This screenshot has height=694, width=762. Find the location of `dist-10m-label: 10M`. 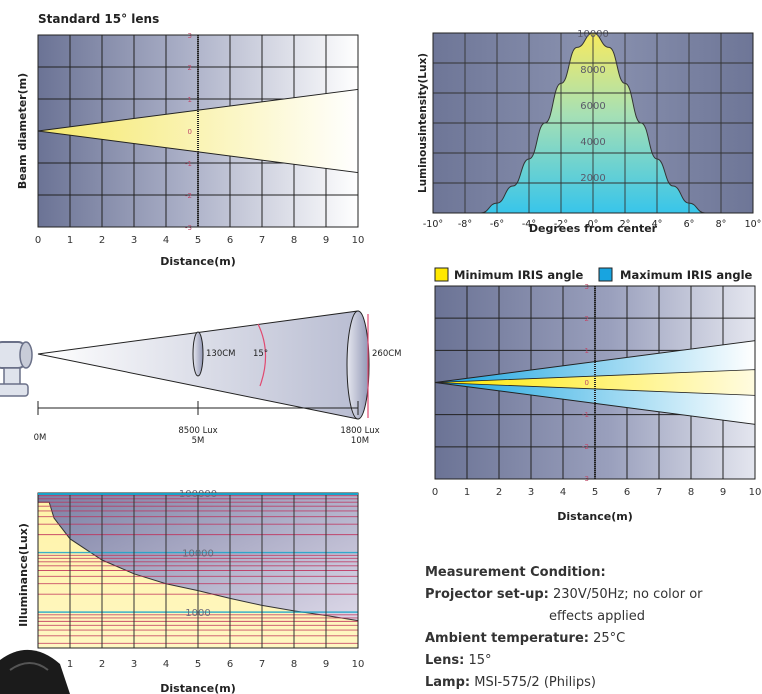

dist-10m-label: 10M is located at coordinates (360, 441).